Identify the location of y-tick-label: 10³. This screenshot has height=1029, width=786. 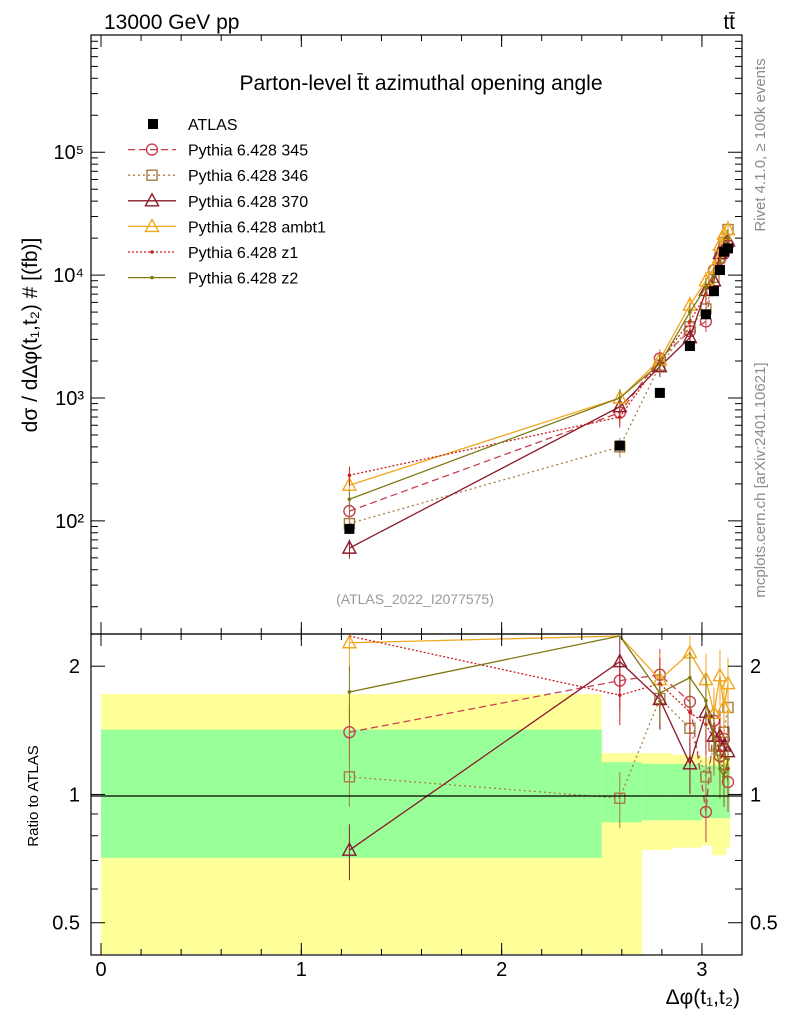
(69, 399).